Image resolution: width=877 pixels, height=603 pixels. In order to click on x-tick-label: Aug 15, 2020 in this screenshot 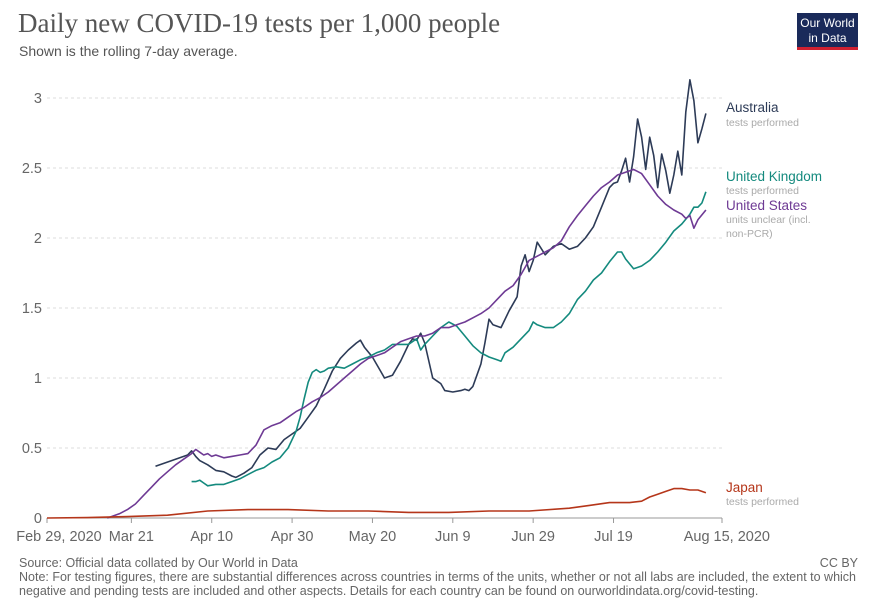, I will do `click(727, 537)`.